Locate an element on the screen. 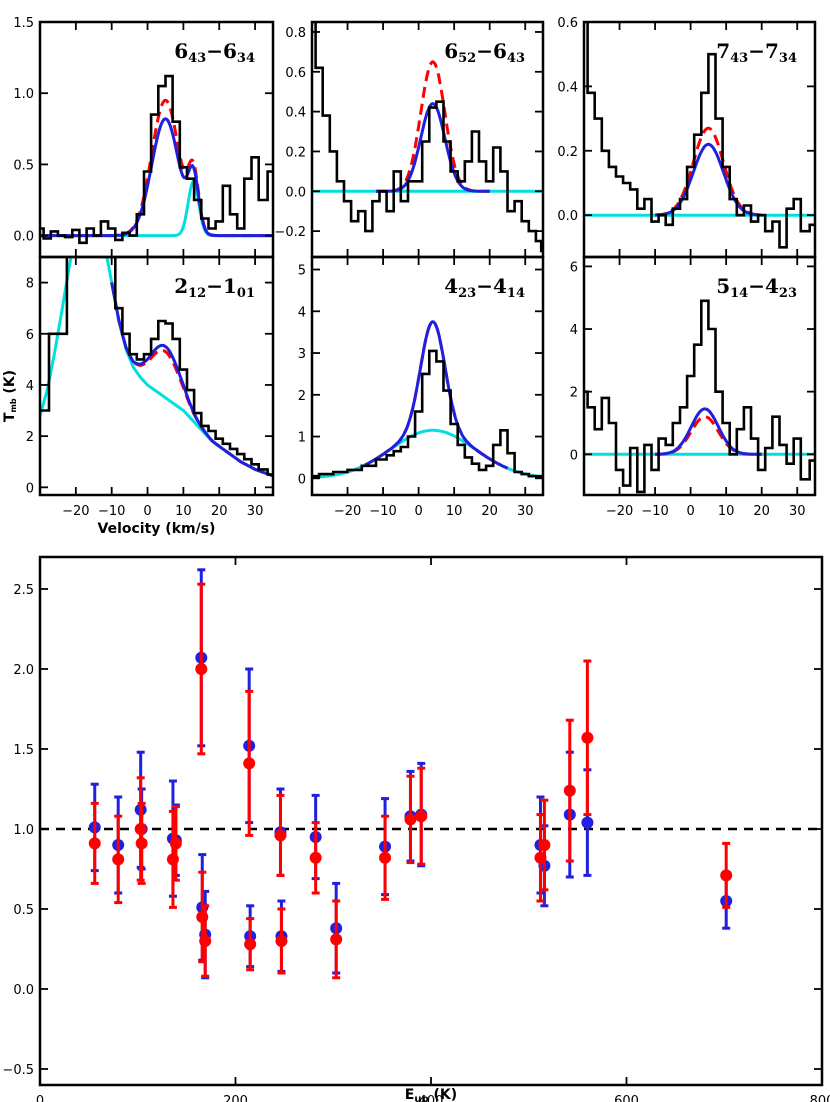 The width and height of the screenshot is (830, 1102). panel-bottom-right: −20 −10 0 10 20 30 0 2 4 6 514−423 is located at coordinates (693, 387).